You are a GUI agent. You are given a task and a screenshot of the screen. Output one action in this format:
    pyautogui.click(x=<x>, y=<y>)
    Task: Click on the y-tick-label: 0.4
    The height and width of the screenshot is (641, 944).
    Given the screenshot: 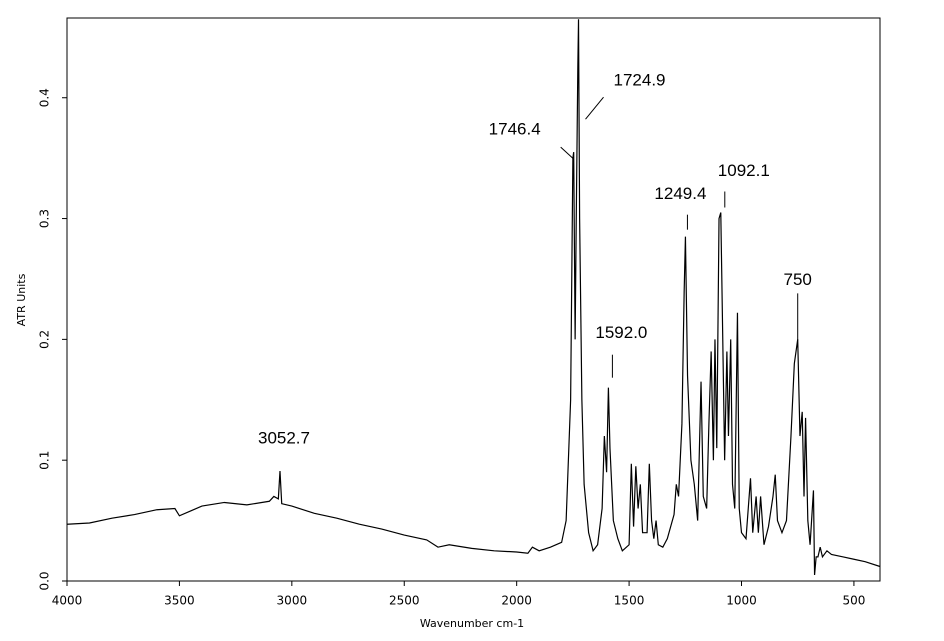 What is the action you would take?
    pyautogui.click(x=45, y=97)
    